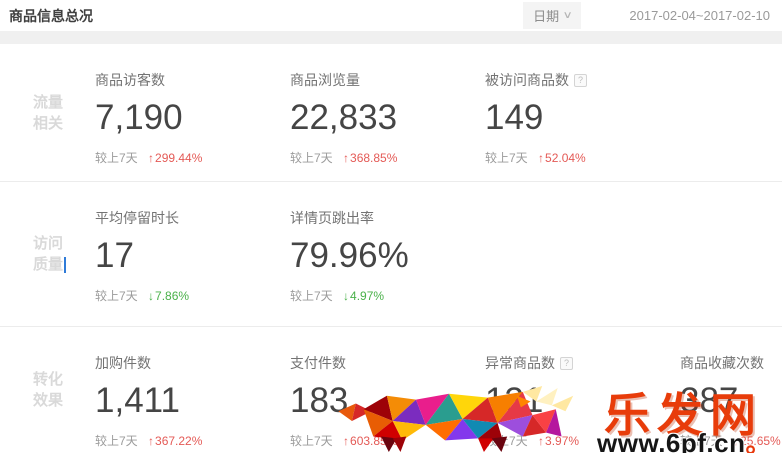  Describe the element at coordinates (391, 15) in the screenshot. I see `header: 商品信息总况 日期 ∨ 2017-02-04~2017-02-10` at that location.